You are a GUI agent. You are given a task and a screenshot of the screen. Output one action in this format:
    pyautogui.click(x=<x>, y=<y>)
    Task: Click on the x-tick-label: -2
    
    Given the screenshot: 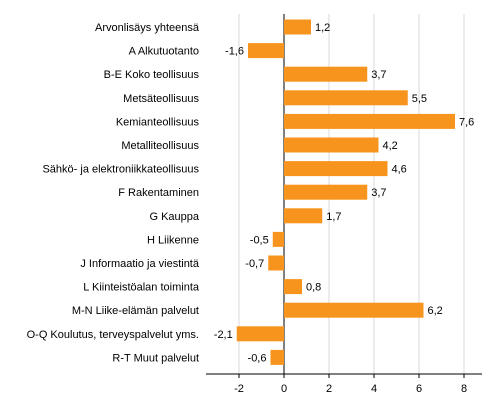 What is the action you would take?
    pyautogui.click(x=239, y=389)
    